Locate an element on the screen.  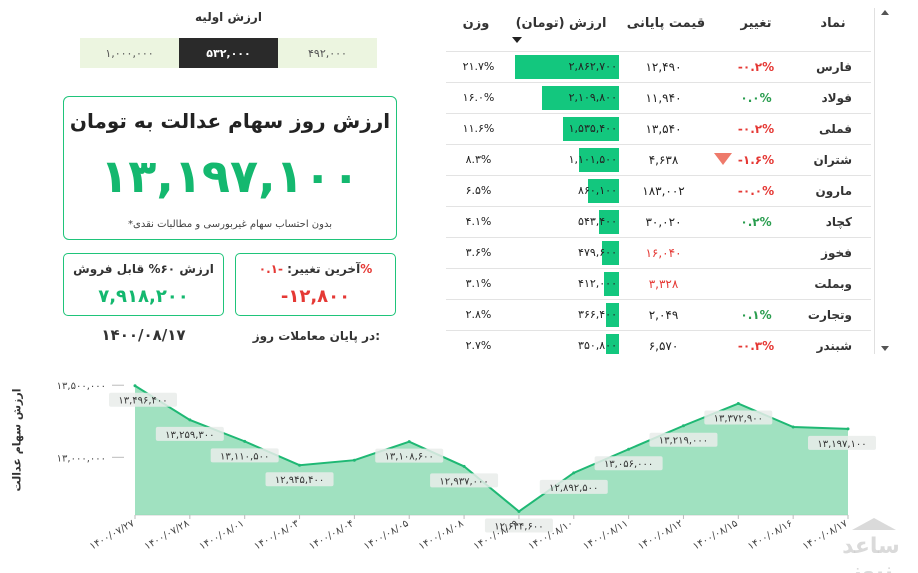
last-change-label-row: آخرین تغییر: -۰.۱% is located at coordinates (315, 269).